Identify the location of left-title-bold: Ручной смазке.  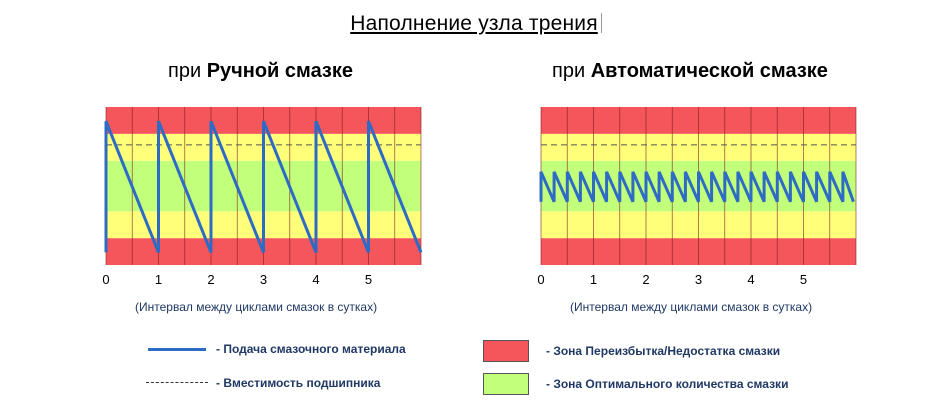
(280, 71).